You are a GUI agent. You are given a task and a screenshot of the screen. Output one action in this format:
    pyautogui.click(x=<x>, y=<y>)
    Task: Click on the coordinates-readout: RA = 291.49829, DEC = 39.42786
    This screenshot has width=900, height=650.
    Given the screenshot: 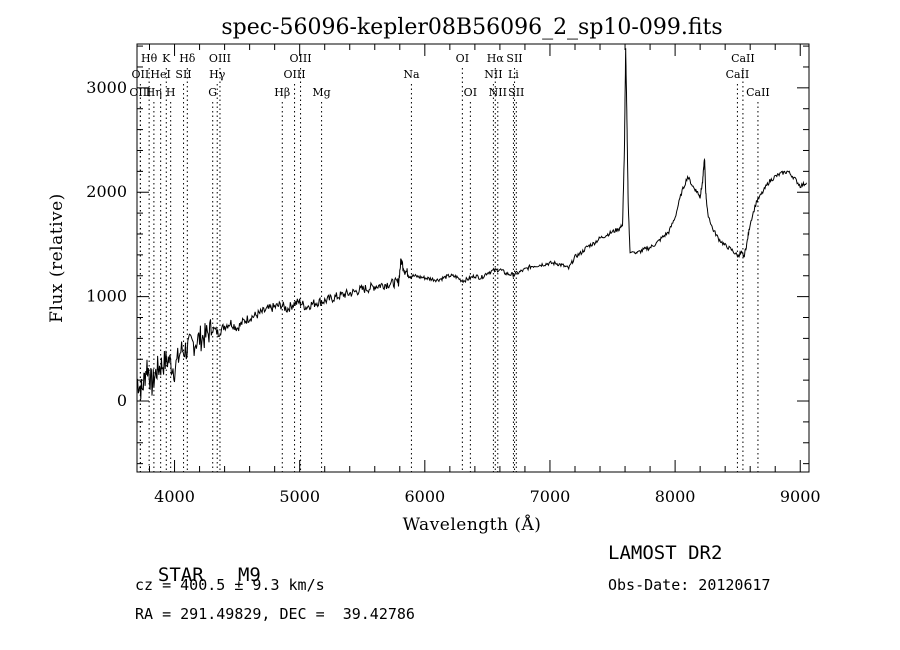 What is the action you would take?
    pyautogui.click(x=275, y=614)
    